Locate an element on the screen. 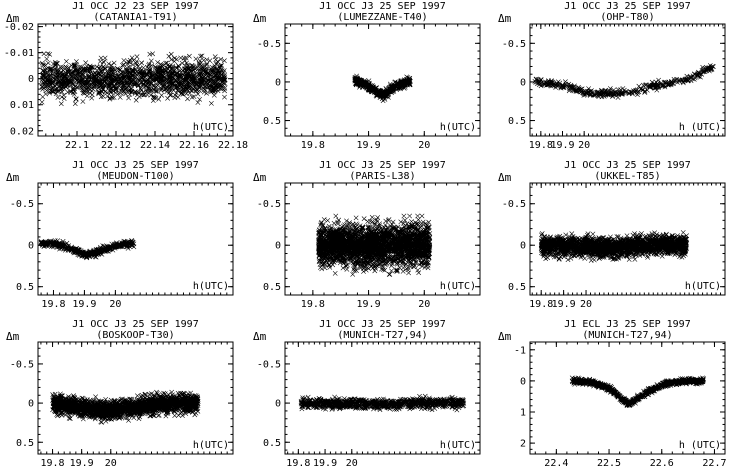  y-tick-label: -0.02 is located at coordinates (19, 27).